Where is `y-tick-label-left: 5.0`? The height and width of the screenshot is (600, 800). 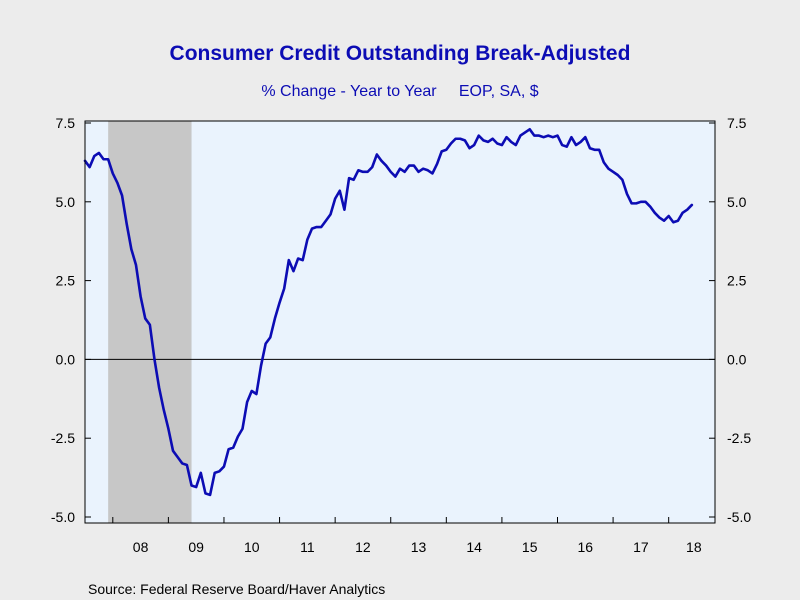 y-tick-label-left: 5.0 is located at coordinates (66, 202).